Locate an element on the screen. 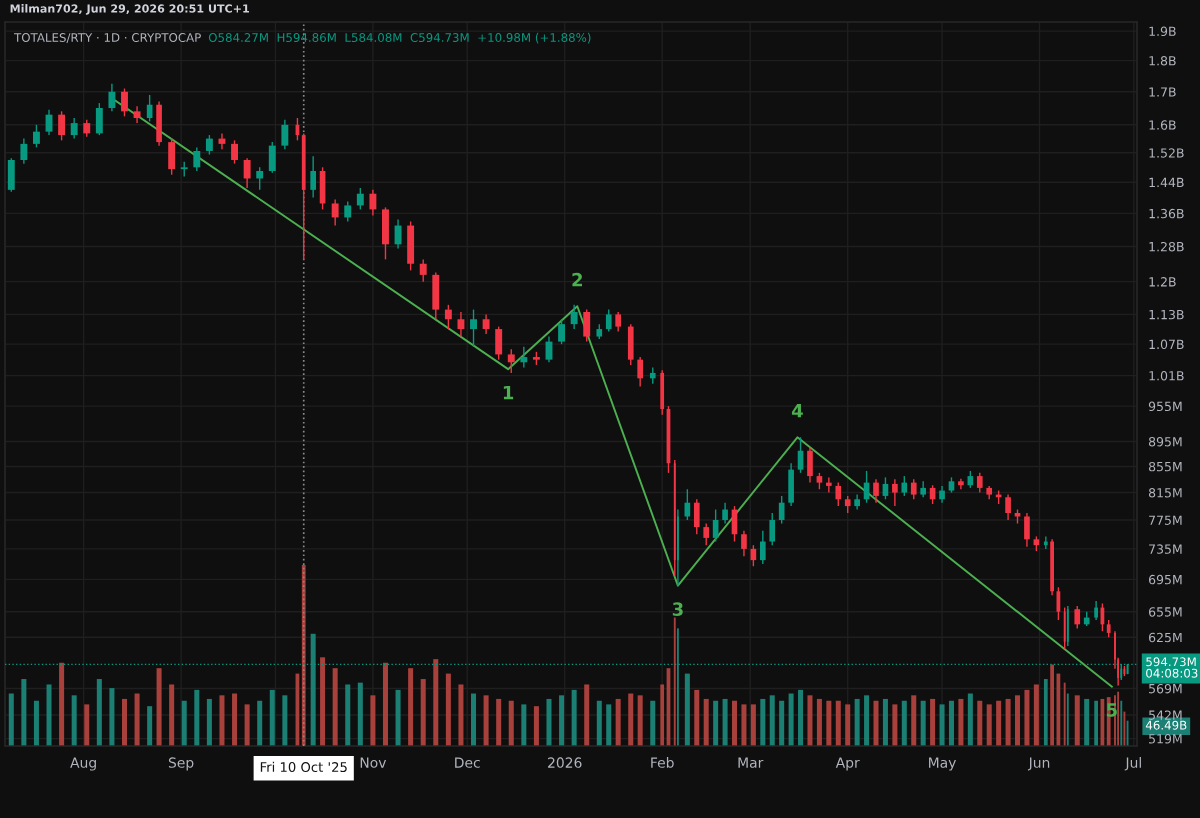 The height and width of the screenshot is (818, 1200). annotation: 1 is located at coordinates (508, 392).